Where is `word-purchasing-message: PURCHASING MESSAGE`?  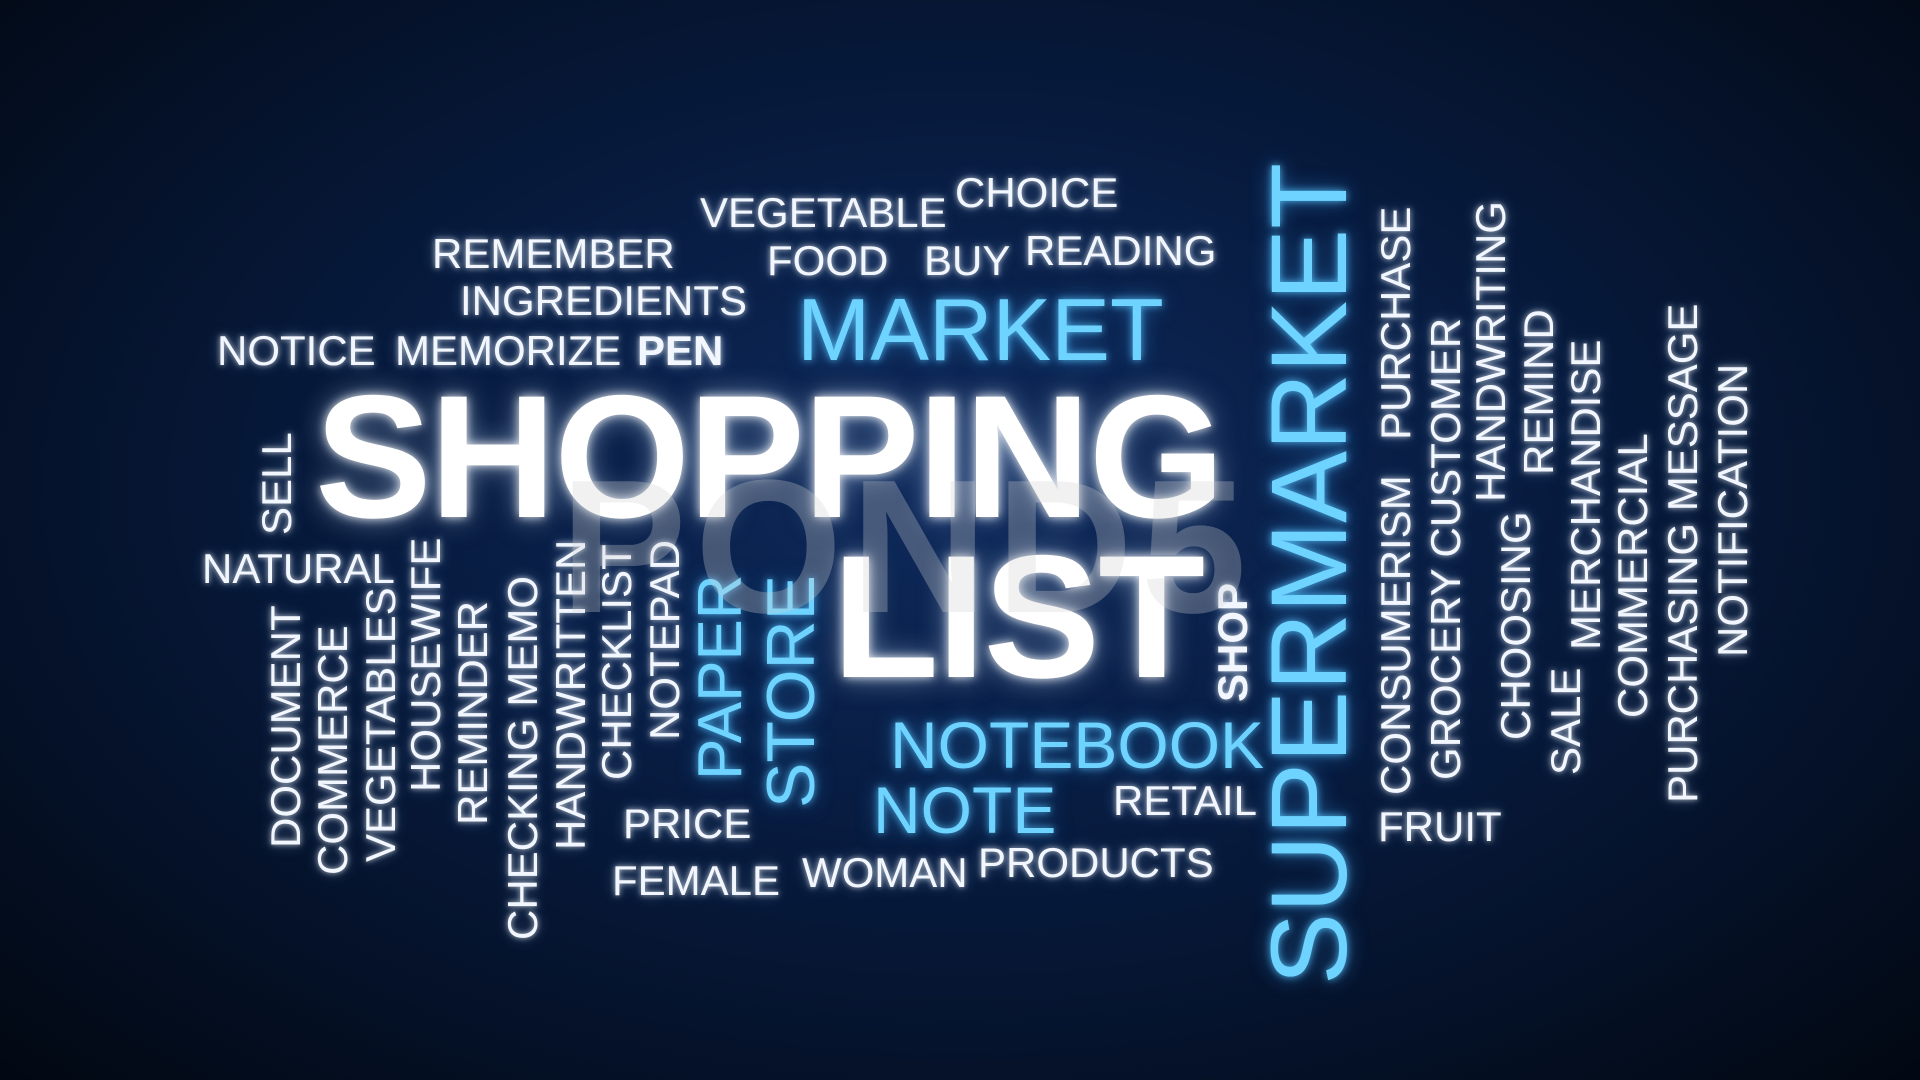 word-purchasing-message: PURCHASING MESSAGE is located at coordinates (1682, 553).